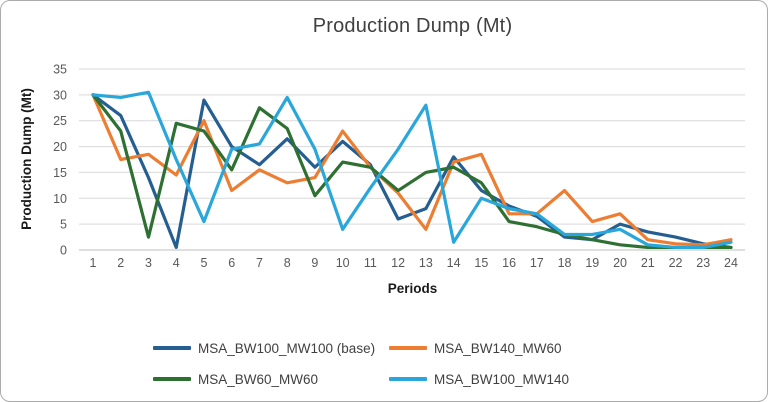 This screenshot has width=768, height=402. I want to click on x-tick-label: 17, so click(537, 263).